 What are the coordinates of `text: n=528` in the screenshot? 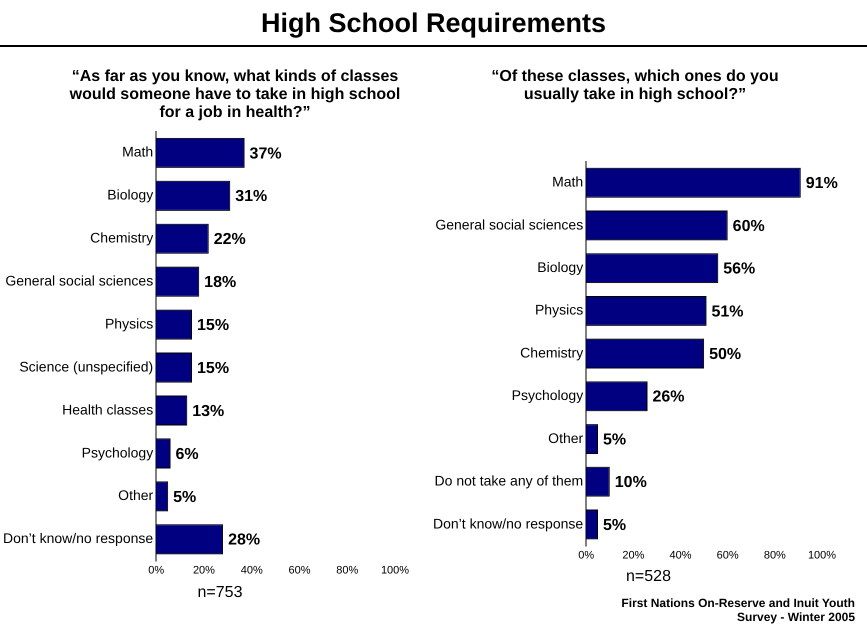 It's located at (648, 577).